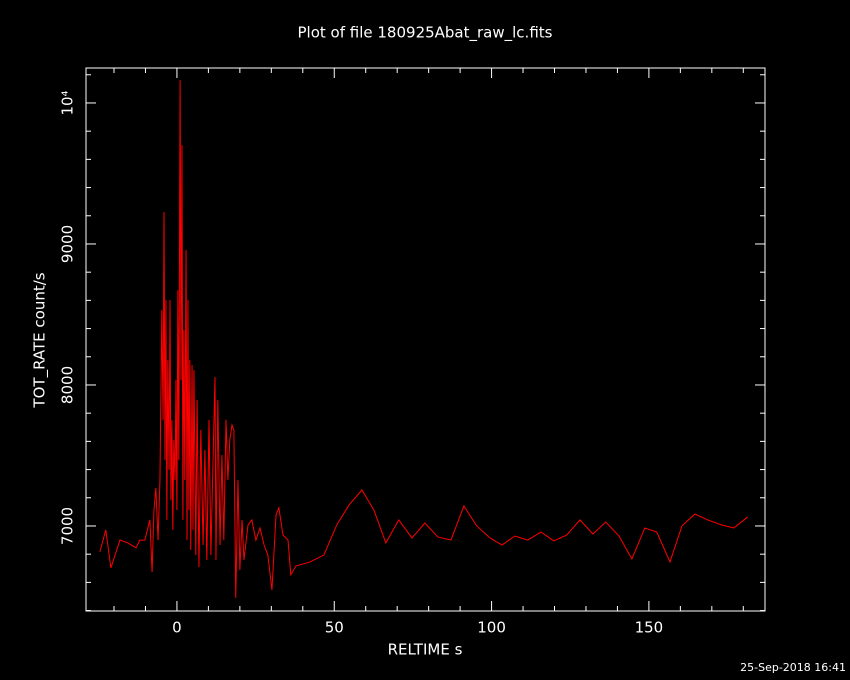  What do you see at coordinates (177, 628) in the screenshot?
I see `x-tick-label: 0` at bounding box center [177, 628].